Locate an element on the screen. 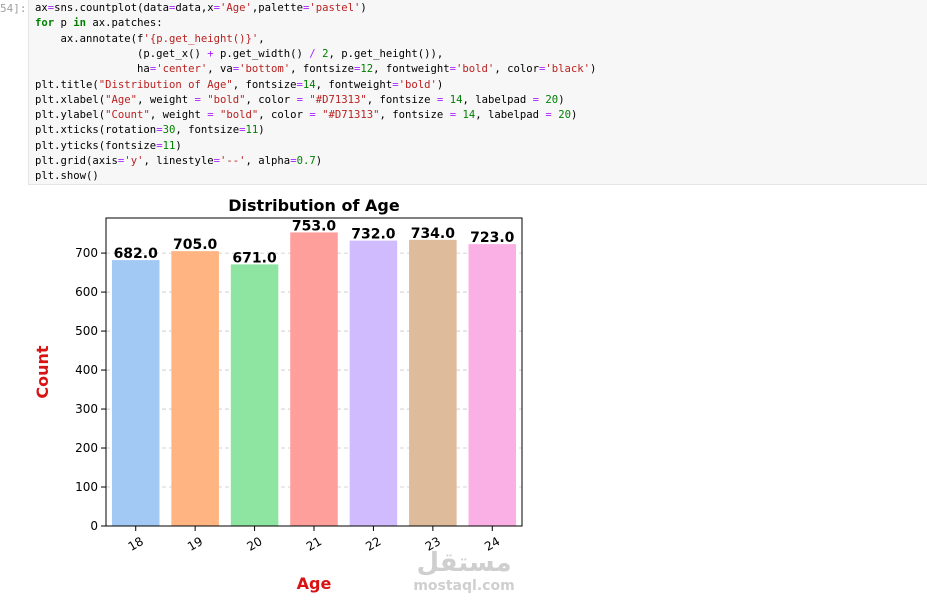 The height and width of the screenshot is (611, 927). y-tick-label: 200 is located at coordinates (86, 448).